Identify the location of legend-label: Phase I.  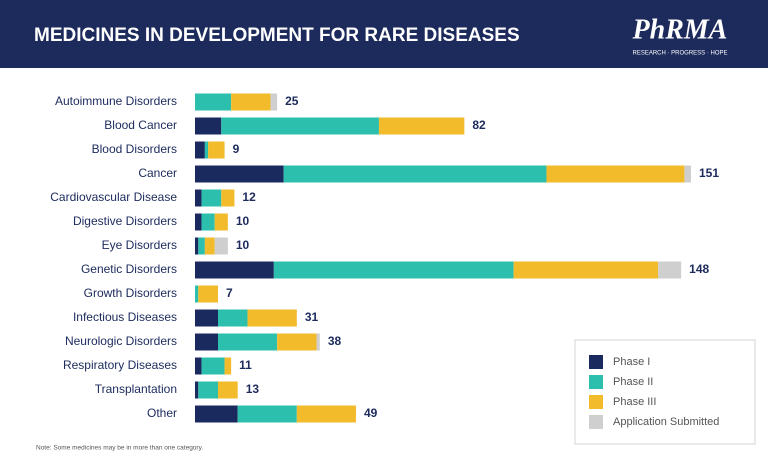
(631, 362).